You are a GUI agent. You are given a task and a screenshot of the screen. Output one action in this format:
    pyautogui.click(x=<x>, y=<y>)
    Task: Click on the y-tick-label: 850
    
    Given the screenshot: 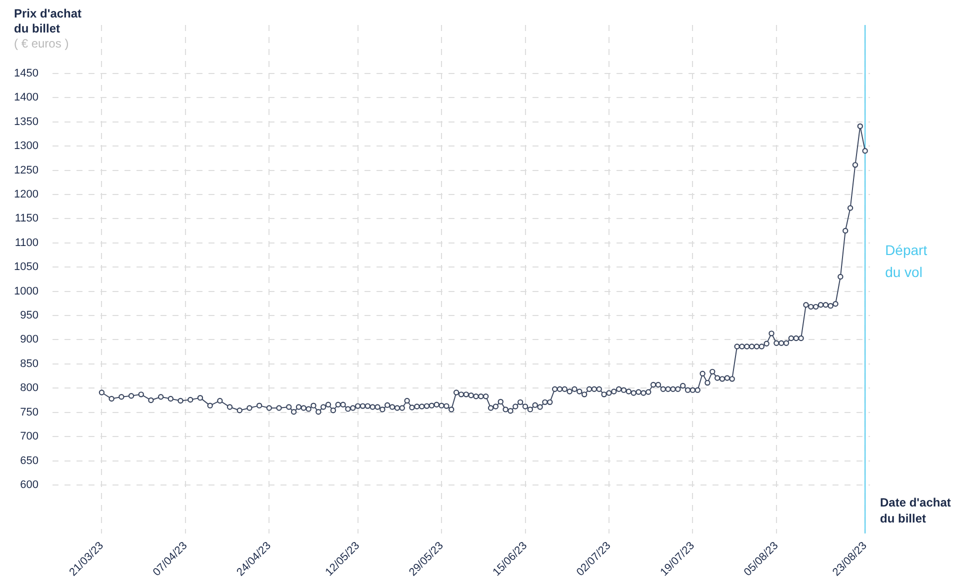 What is the action you would take?
    pyautogui.click(x=29, y=364)
    